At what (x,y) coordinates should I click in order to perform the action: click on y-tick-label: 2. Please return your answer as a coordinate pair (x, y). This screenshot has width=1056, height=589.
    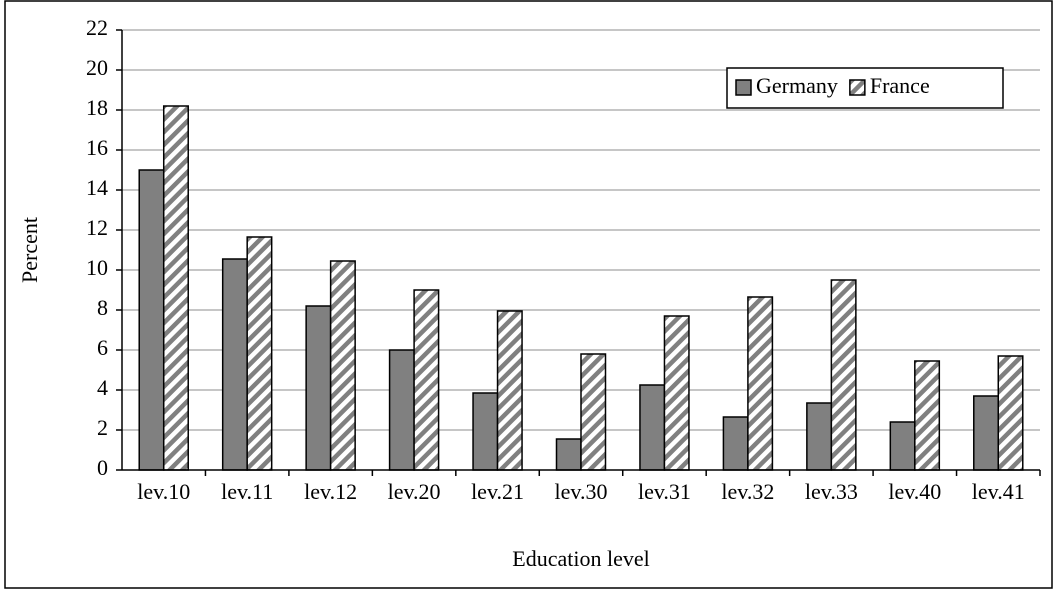
    Looking at the image, I should click on (102, 427).